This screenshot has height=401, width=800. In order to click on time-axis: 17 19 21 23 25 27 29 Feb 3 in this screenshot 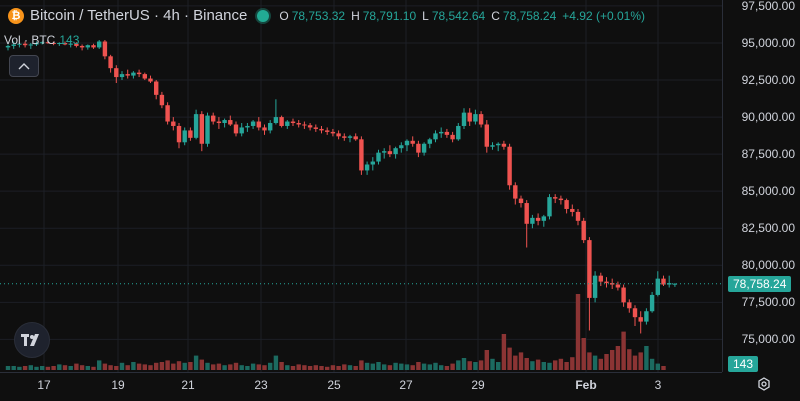, I will do `click(361, 386)`.